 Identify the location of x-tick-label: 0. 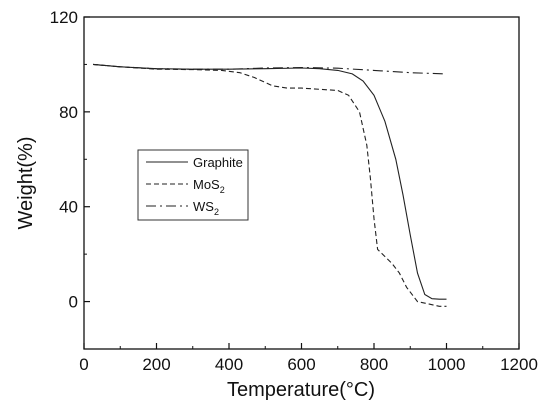
(83, 364).